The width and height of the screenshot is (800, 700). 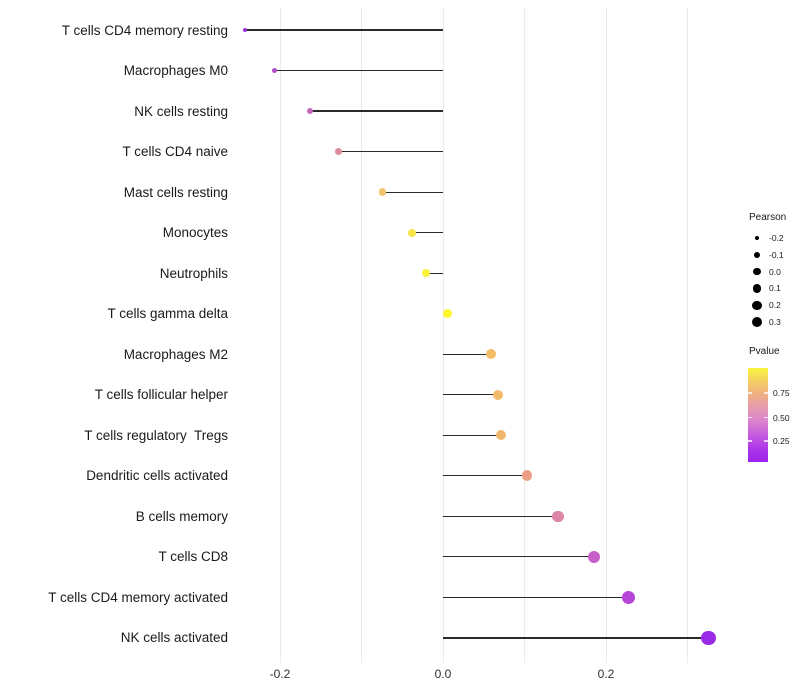 What do you see at coordinates (775, 288) in the screenshot?
I see `pearson-legend-label: 0.1` at bounding box center [775, 288].